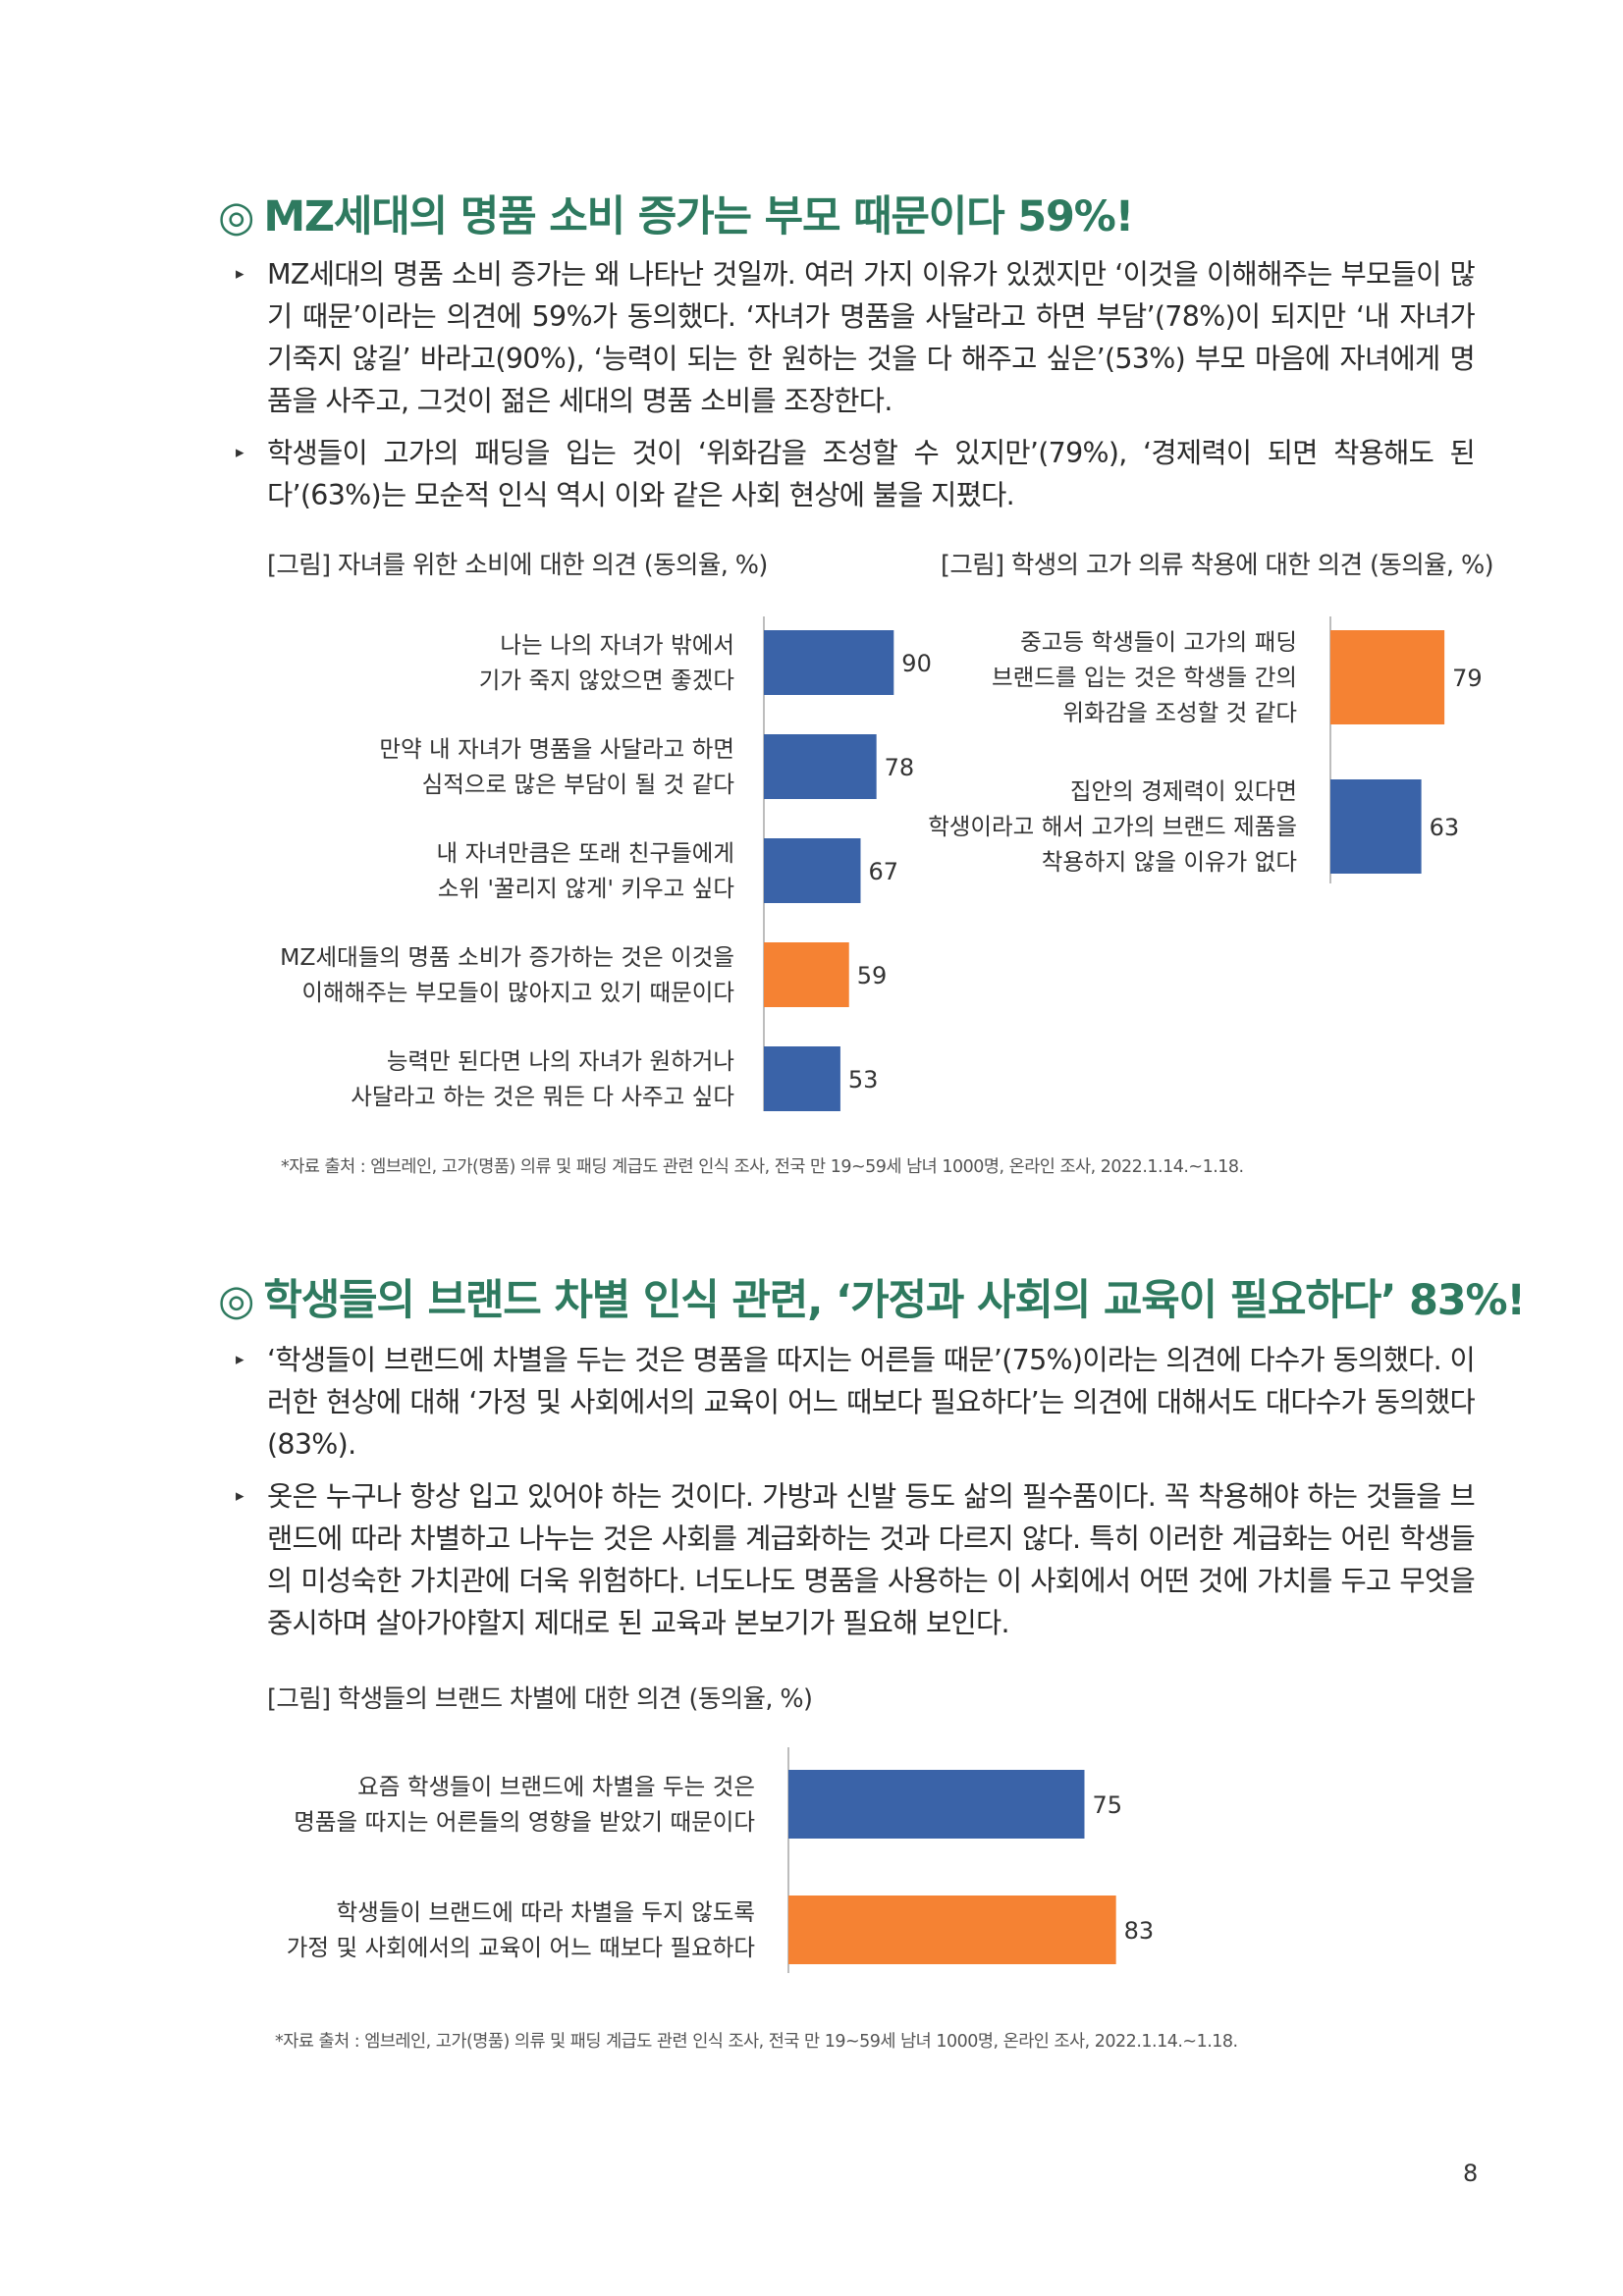 The image size is (1623, 2296). Describe the element at coordinates (617, 645) in the screenshot. I see `chart0-category-label-1: 나는 나의 자녀가 밖에서` at that location.